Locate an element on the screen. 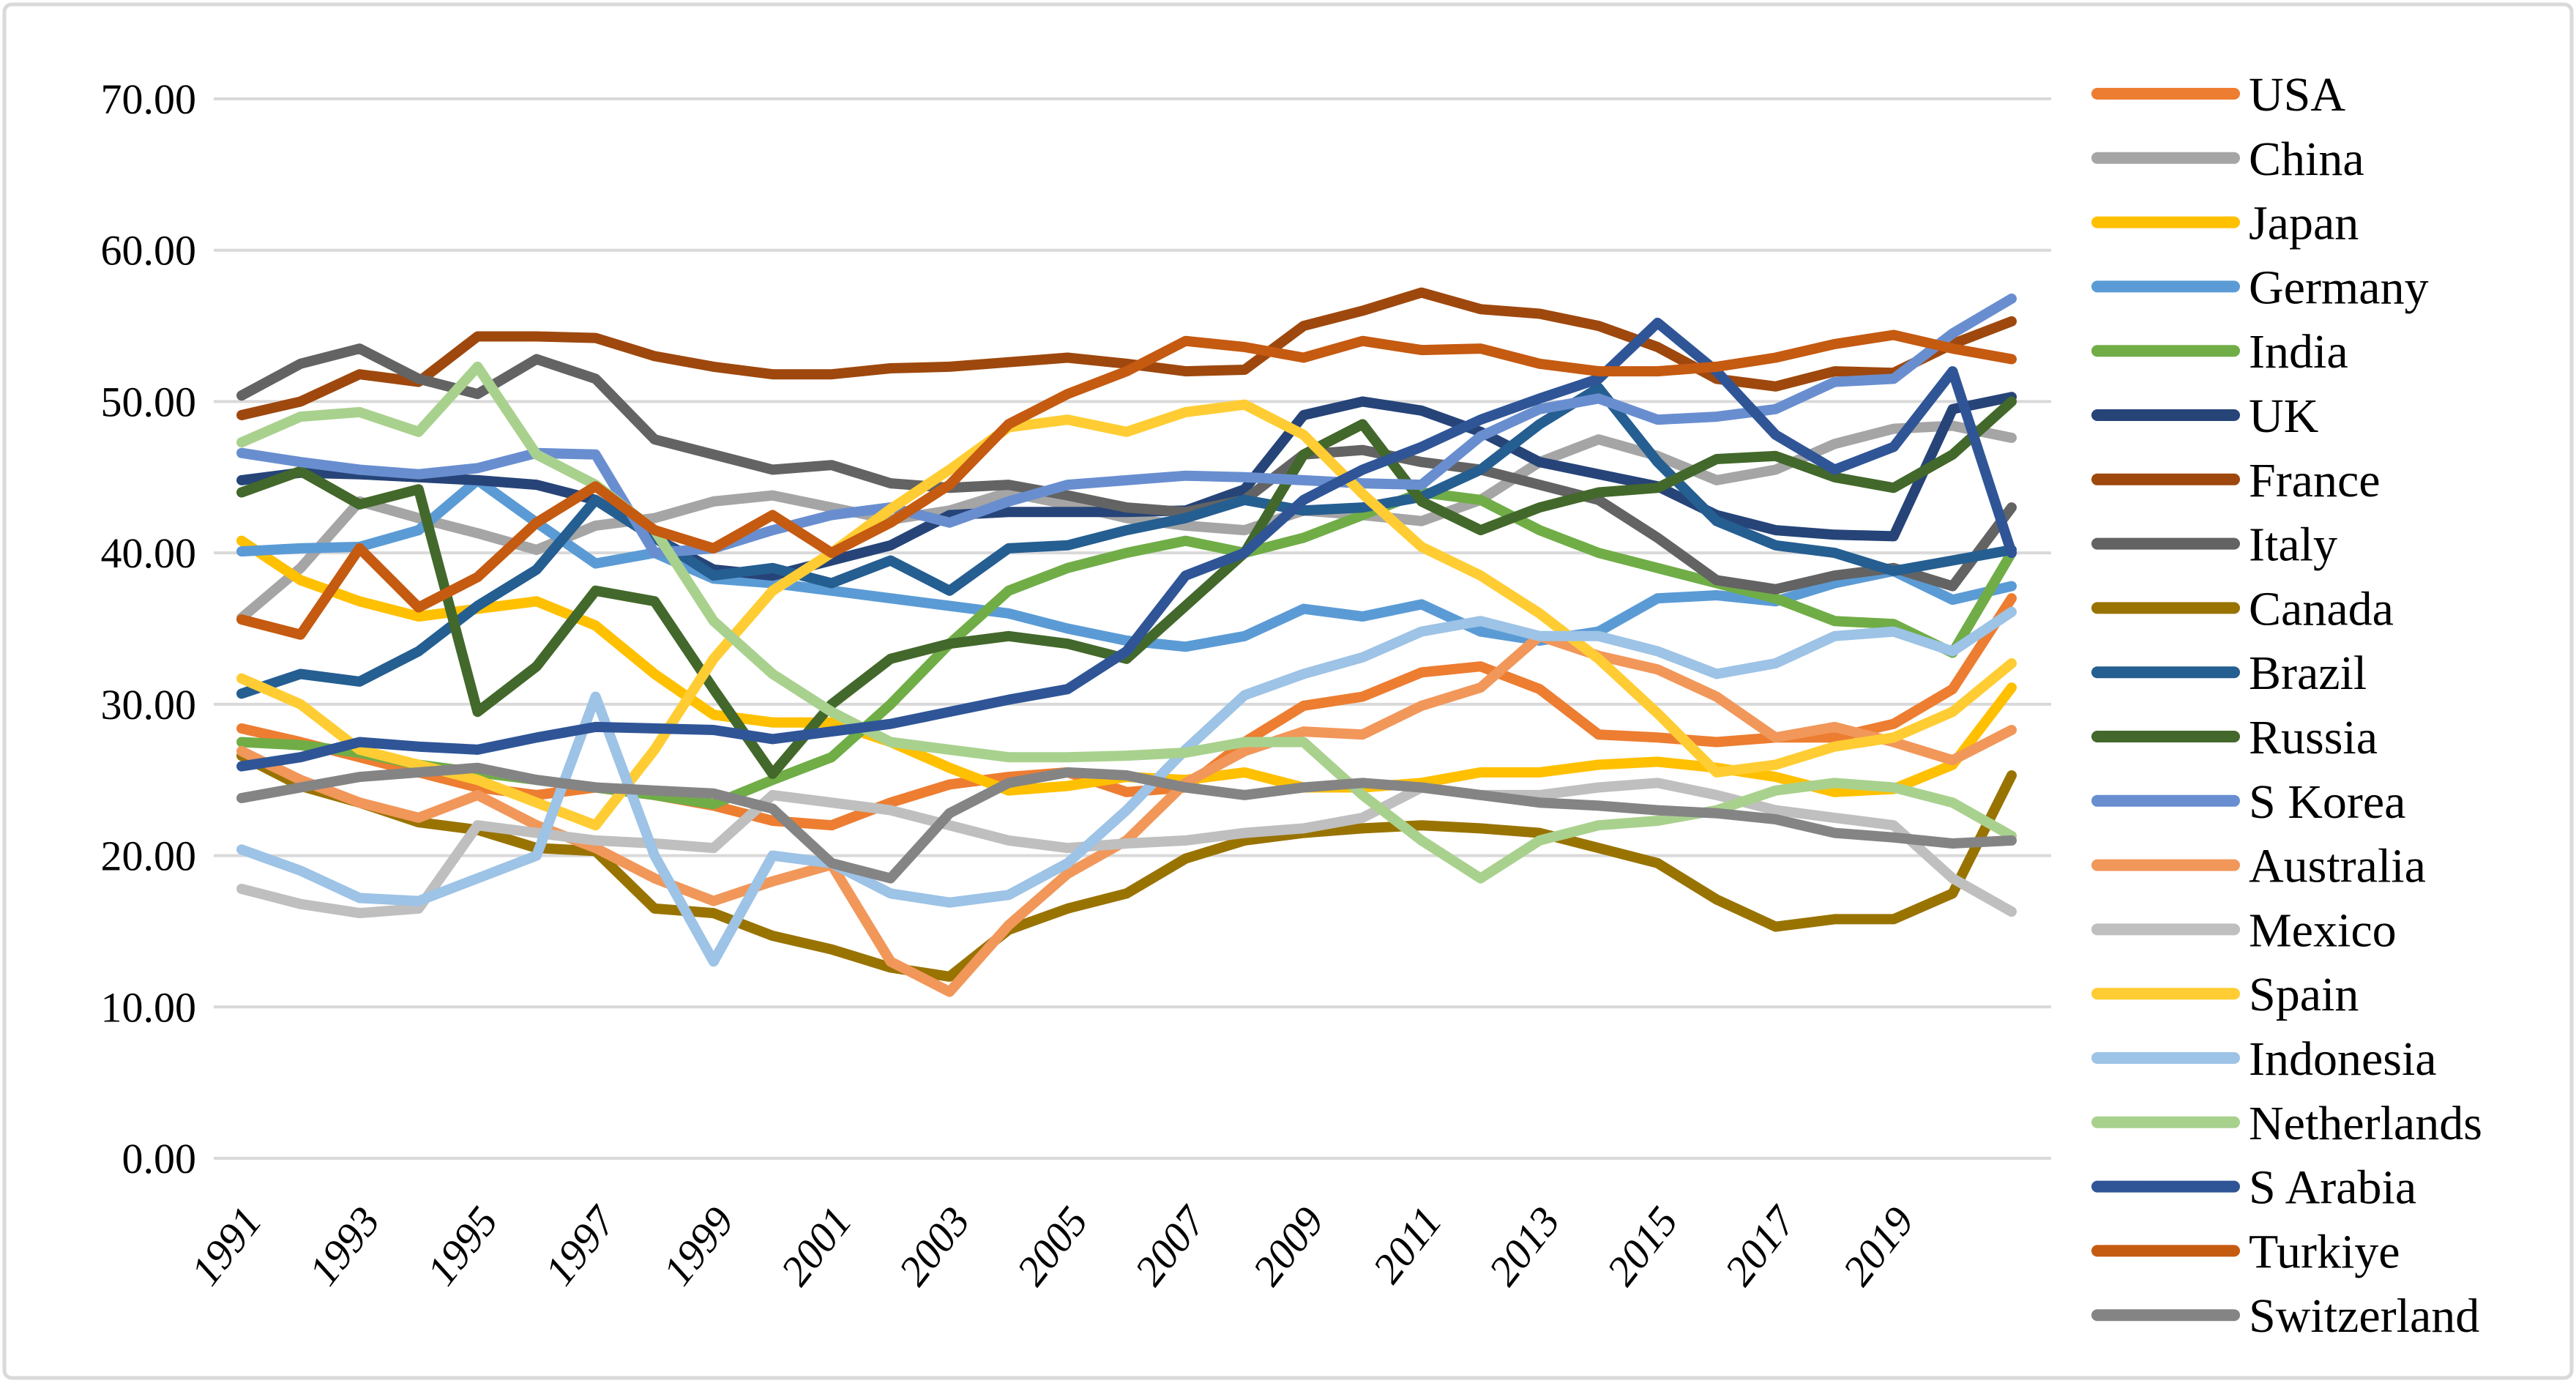 This screenshot has height=1386, width=2576. legend-item-australia: Australia is located at coordinates (2258, 866).